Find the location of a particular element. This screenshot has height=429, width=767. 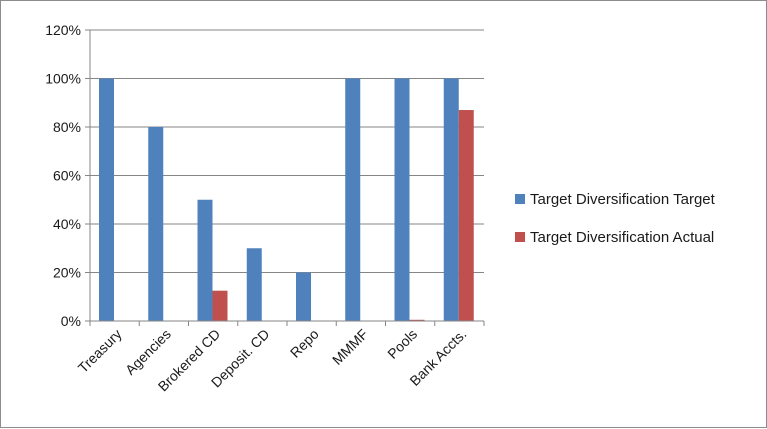

y-axis: 0% 20% 40% 60% 80% 100% 120% is located at coordinates (68, 175).